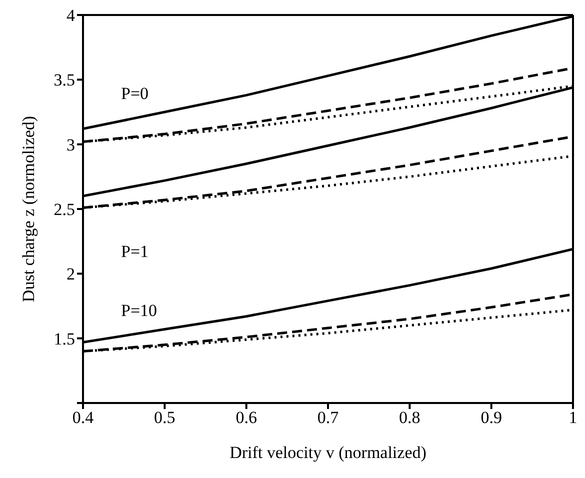 This screenshot has height=478, width=585. Describe the element at coordinates (135, 94) in the screenshot. I see `annotation: P=0` at that location.